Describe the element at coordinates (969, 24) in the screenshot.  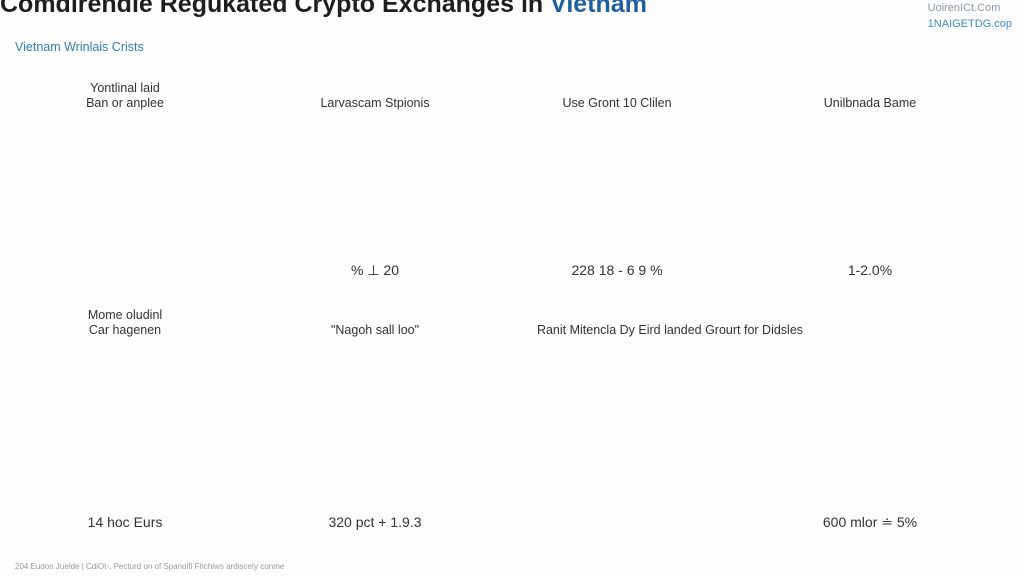
I see `logo-line2: 1NAIGETDG.cop` at that location.